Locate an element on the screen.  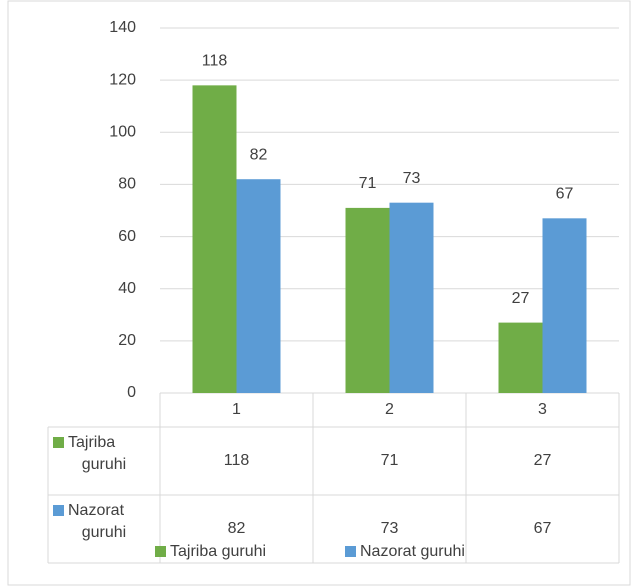
y-tick-label: 0 is located at coordinates (131, 392).